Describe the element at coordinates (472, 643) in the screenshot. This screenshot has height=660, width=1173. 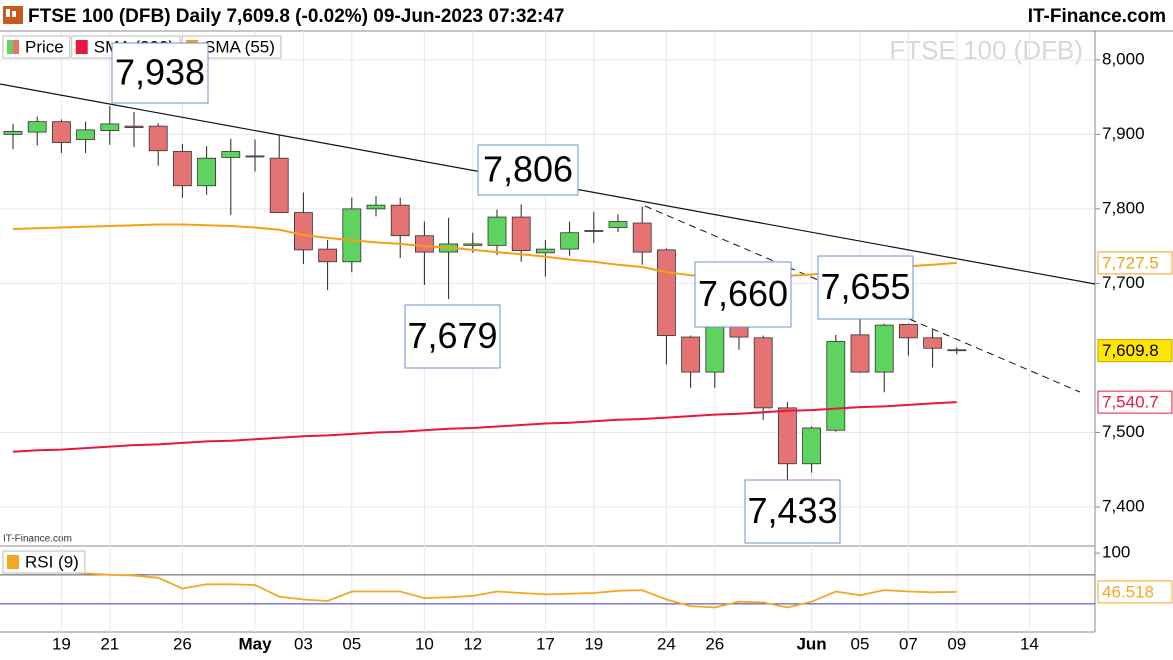
I see `x-tick-label: 12` at that location.